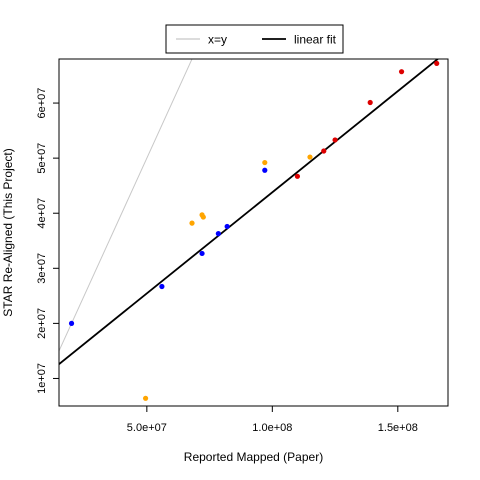 This screenshot has height=480, width=480. I want to click on y-tick-label: 5e+07, so click(42, 158).